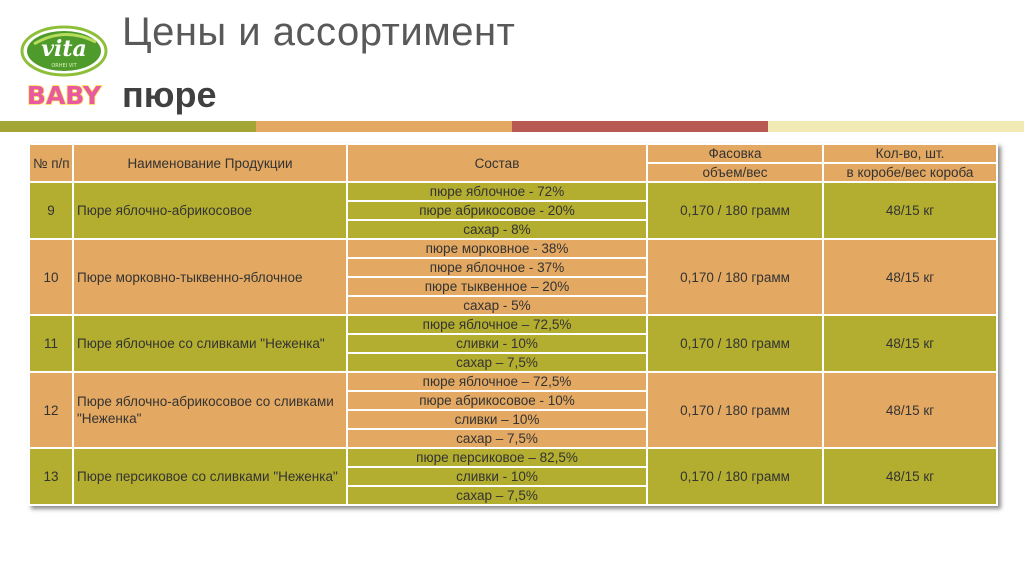 Image resolution: width=1024 pixels, height=576 pixels. I want to click on product-name: Пюре персиковое со сливками "Неженка", so click(210, 476).